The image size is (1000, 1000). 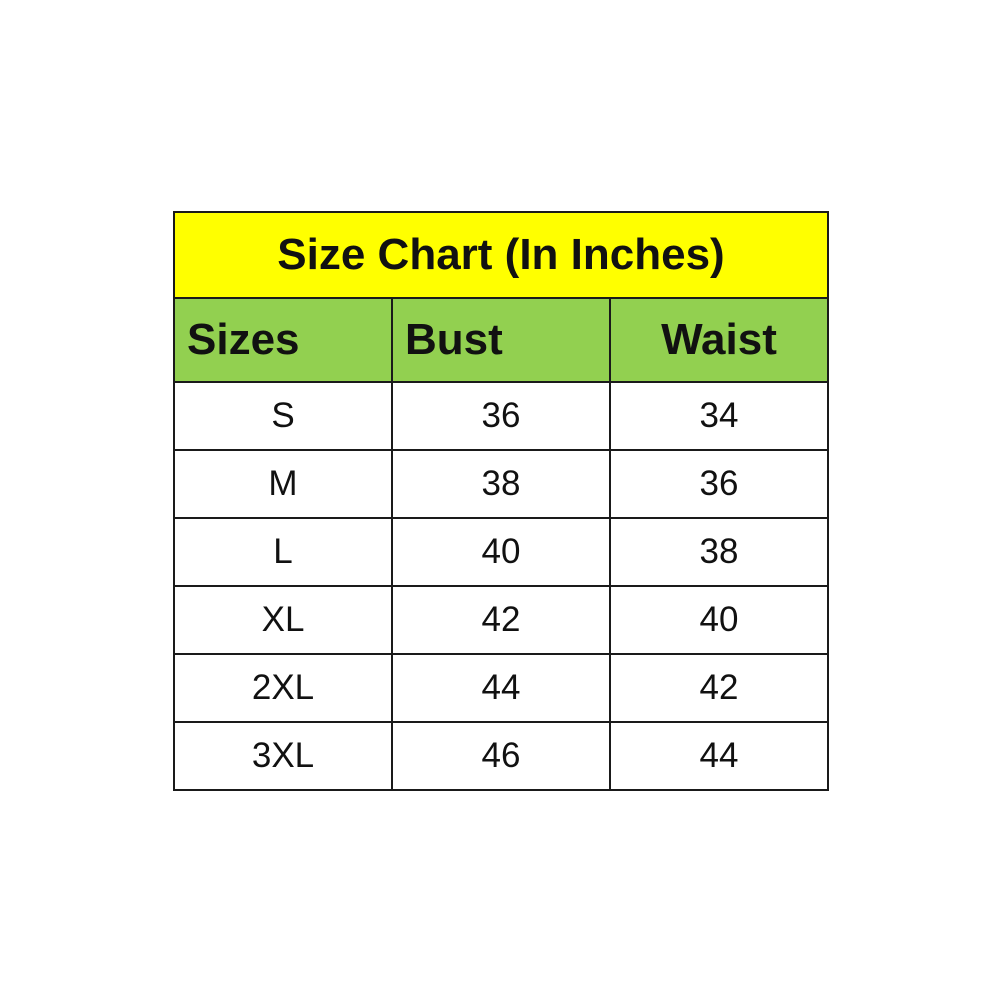 I want to click on header-row: Sizes Bust Waist, so click(x=501, y=340).